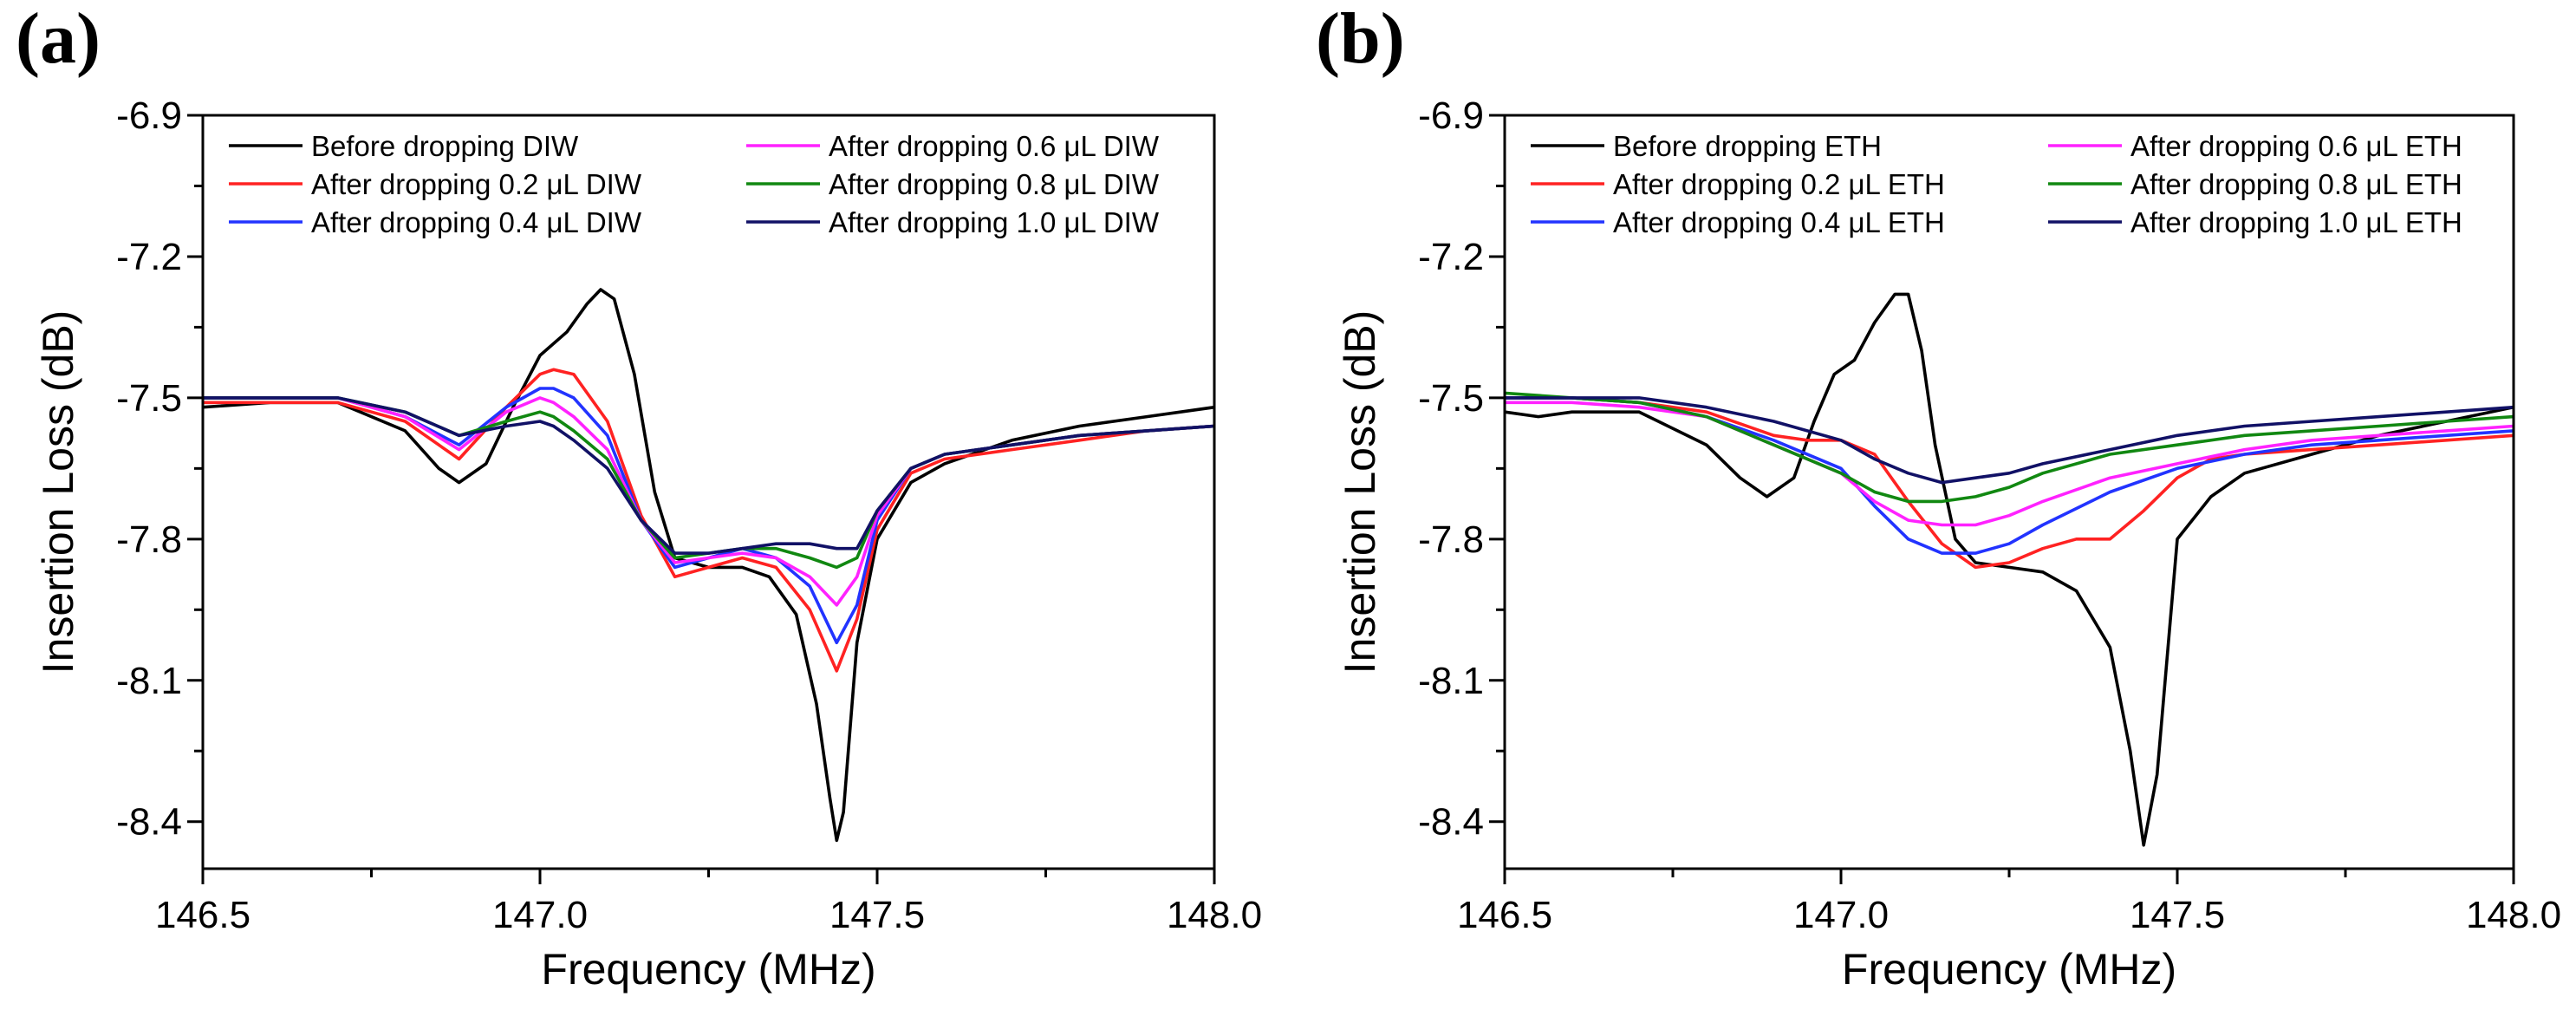 This screenshot has height=1010, width=2576. I want to click on legend-entry: After dropping 0.6 μL ETH, so click(2296, 146).